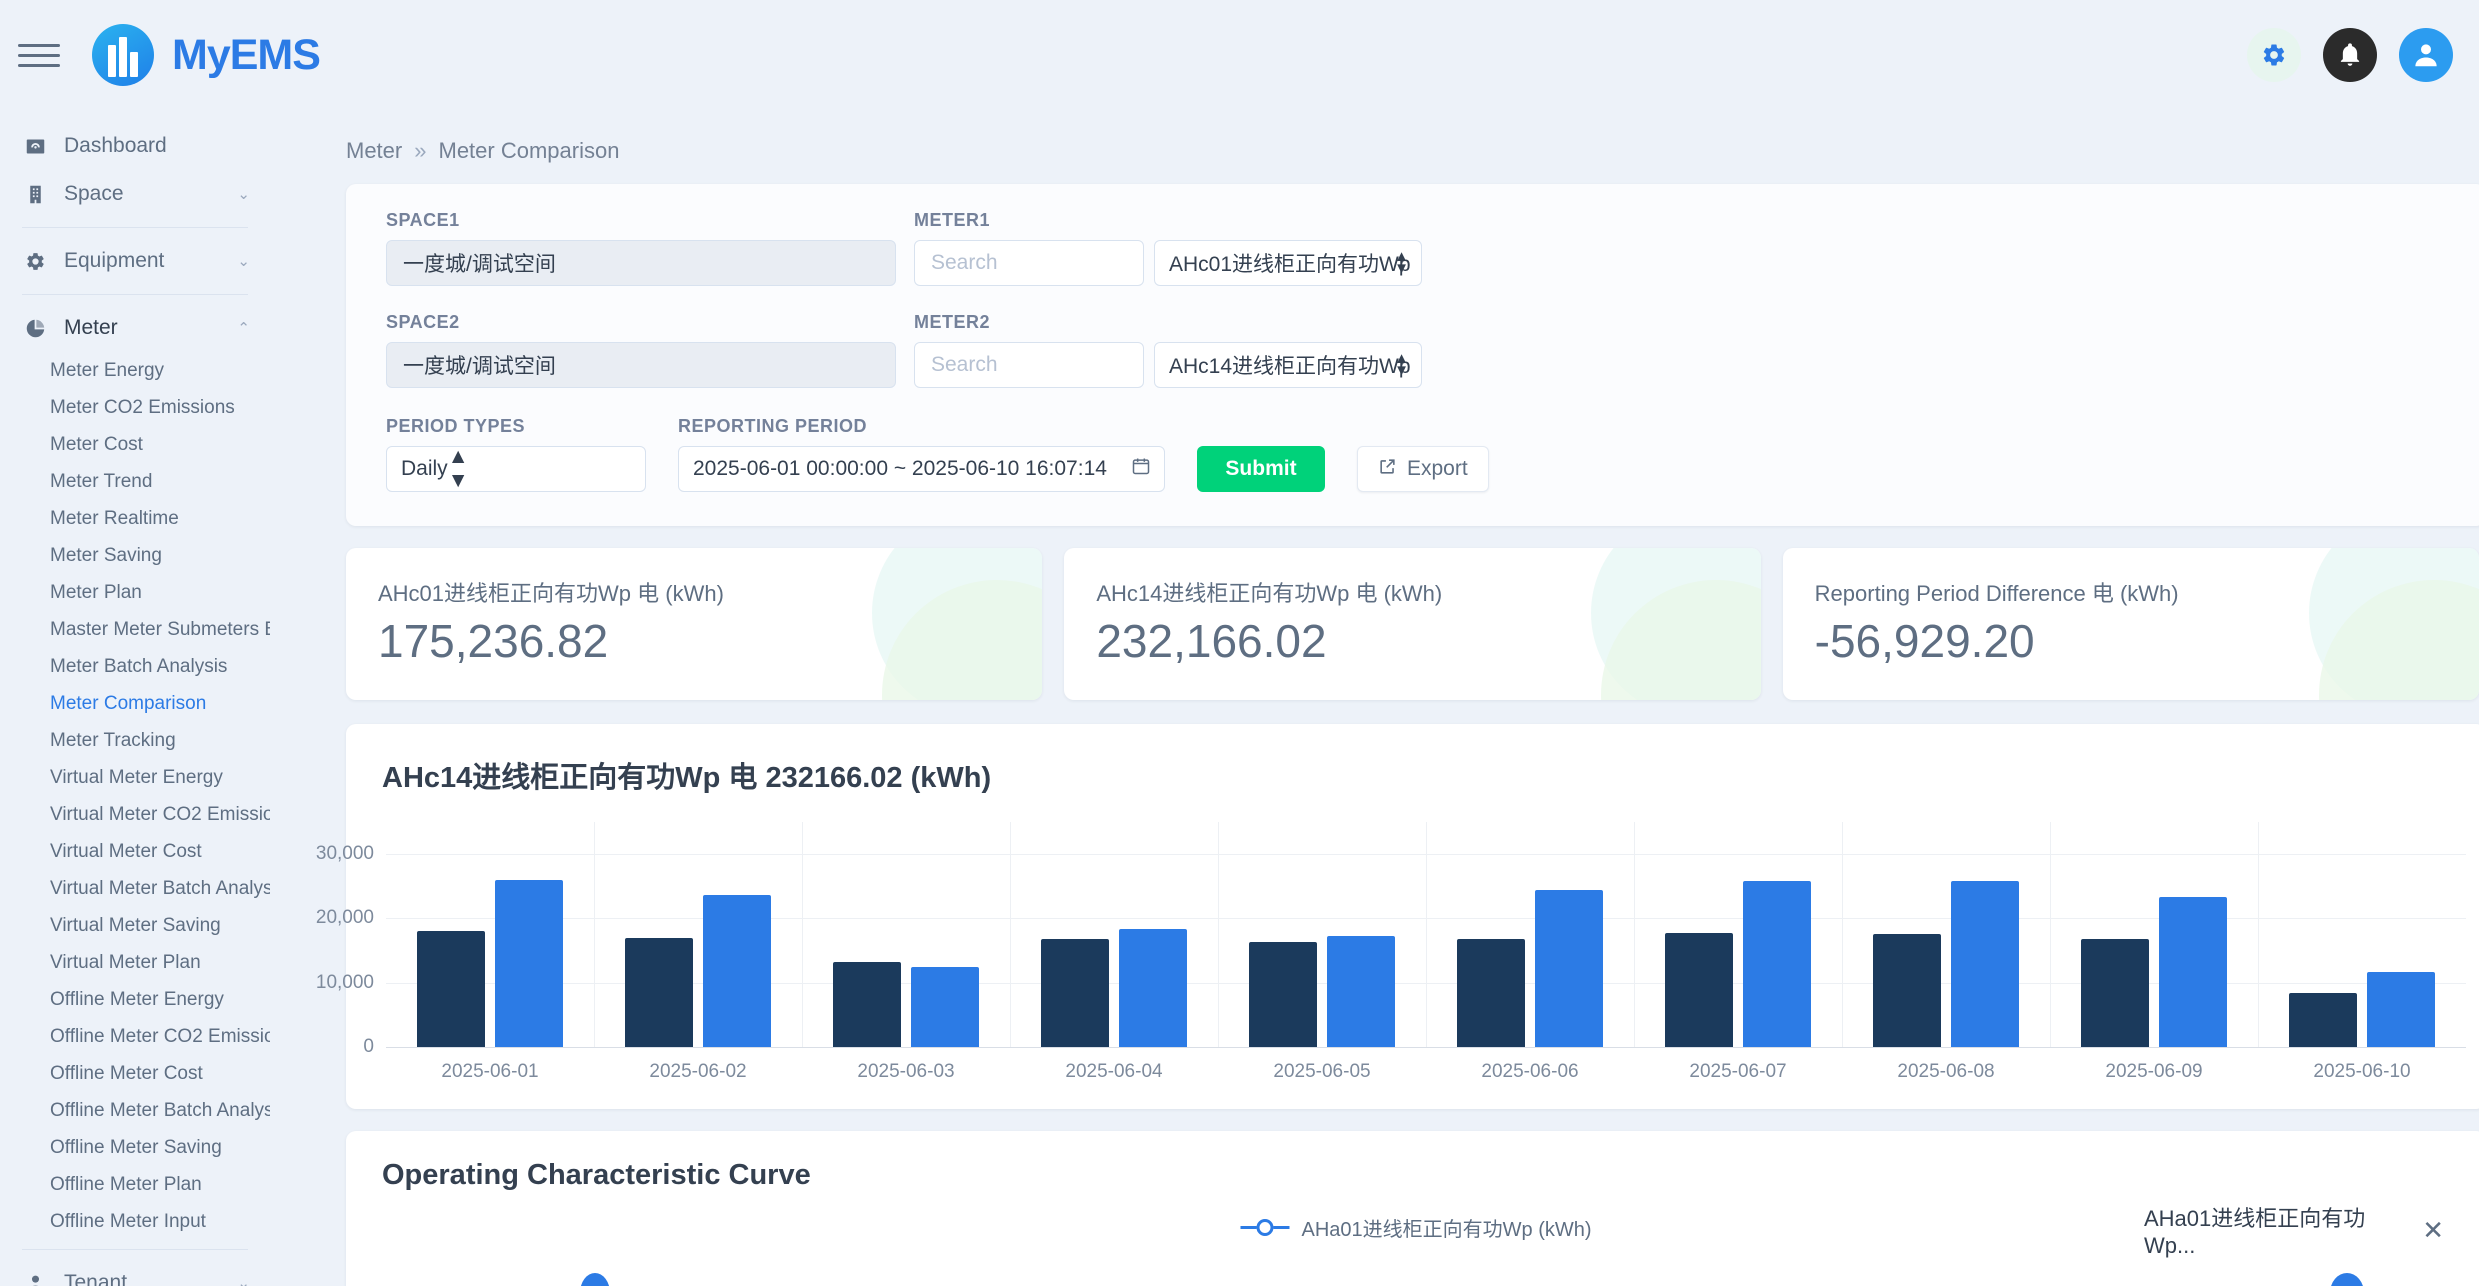 The image size is (2479, 1286). What do you see at coordinates (374, 150) in the screenshot?
I see `breadcrumb-root: Meter` at bounding box center [374, 150].